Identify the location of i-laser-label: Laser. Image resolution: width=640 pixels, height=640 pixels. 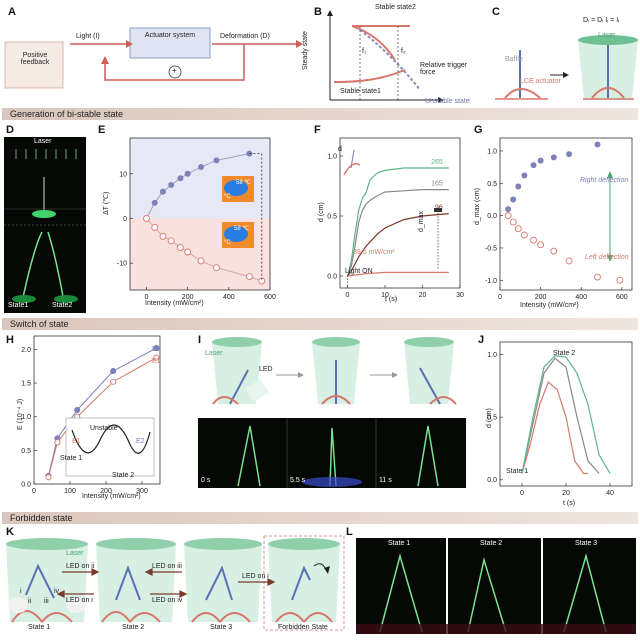
(214, 353).